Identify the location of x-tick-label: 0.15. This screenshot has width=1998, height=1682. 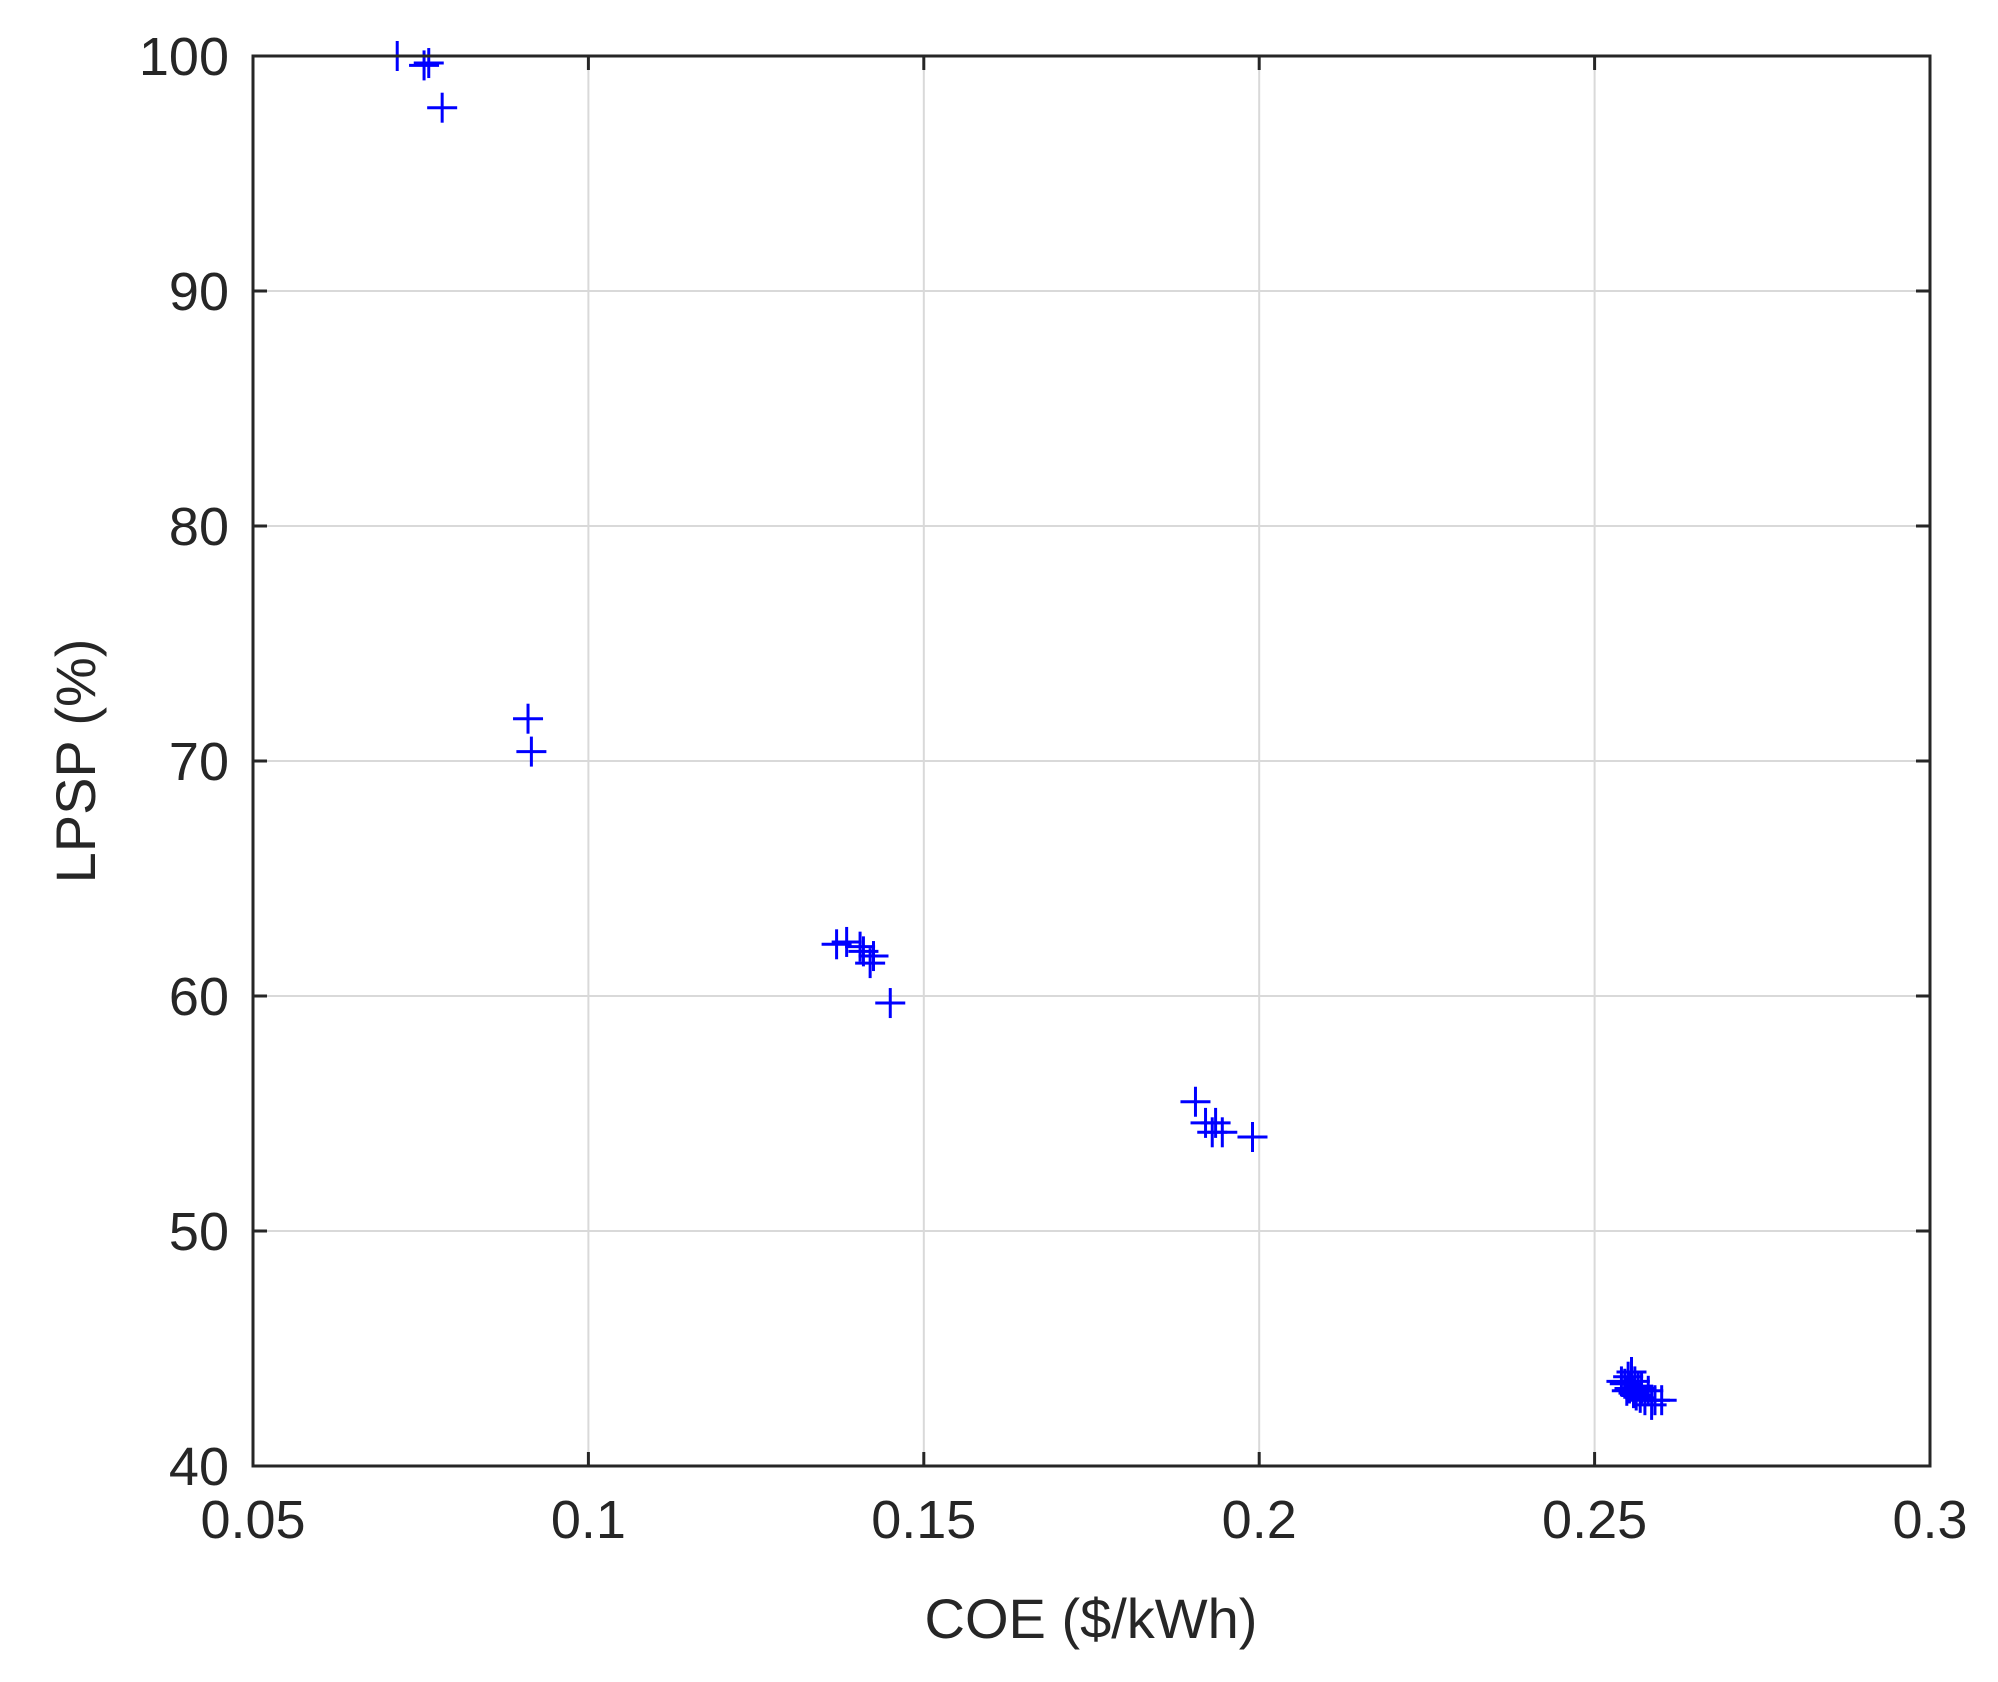
(923, 1520).